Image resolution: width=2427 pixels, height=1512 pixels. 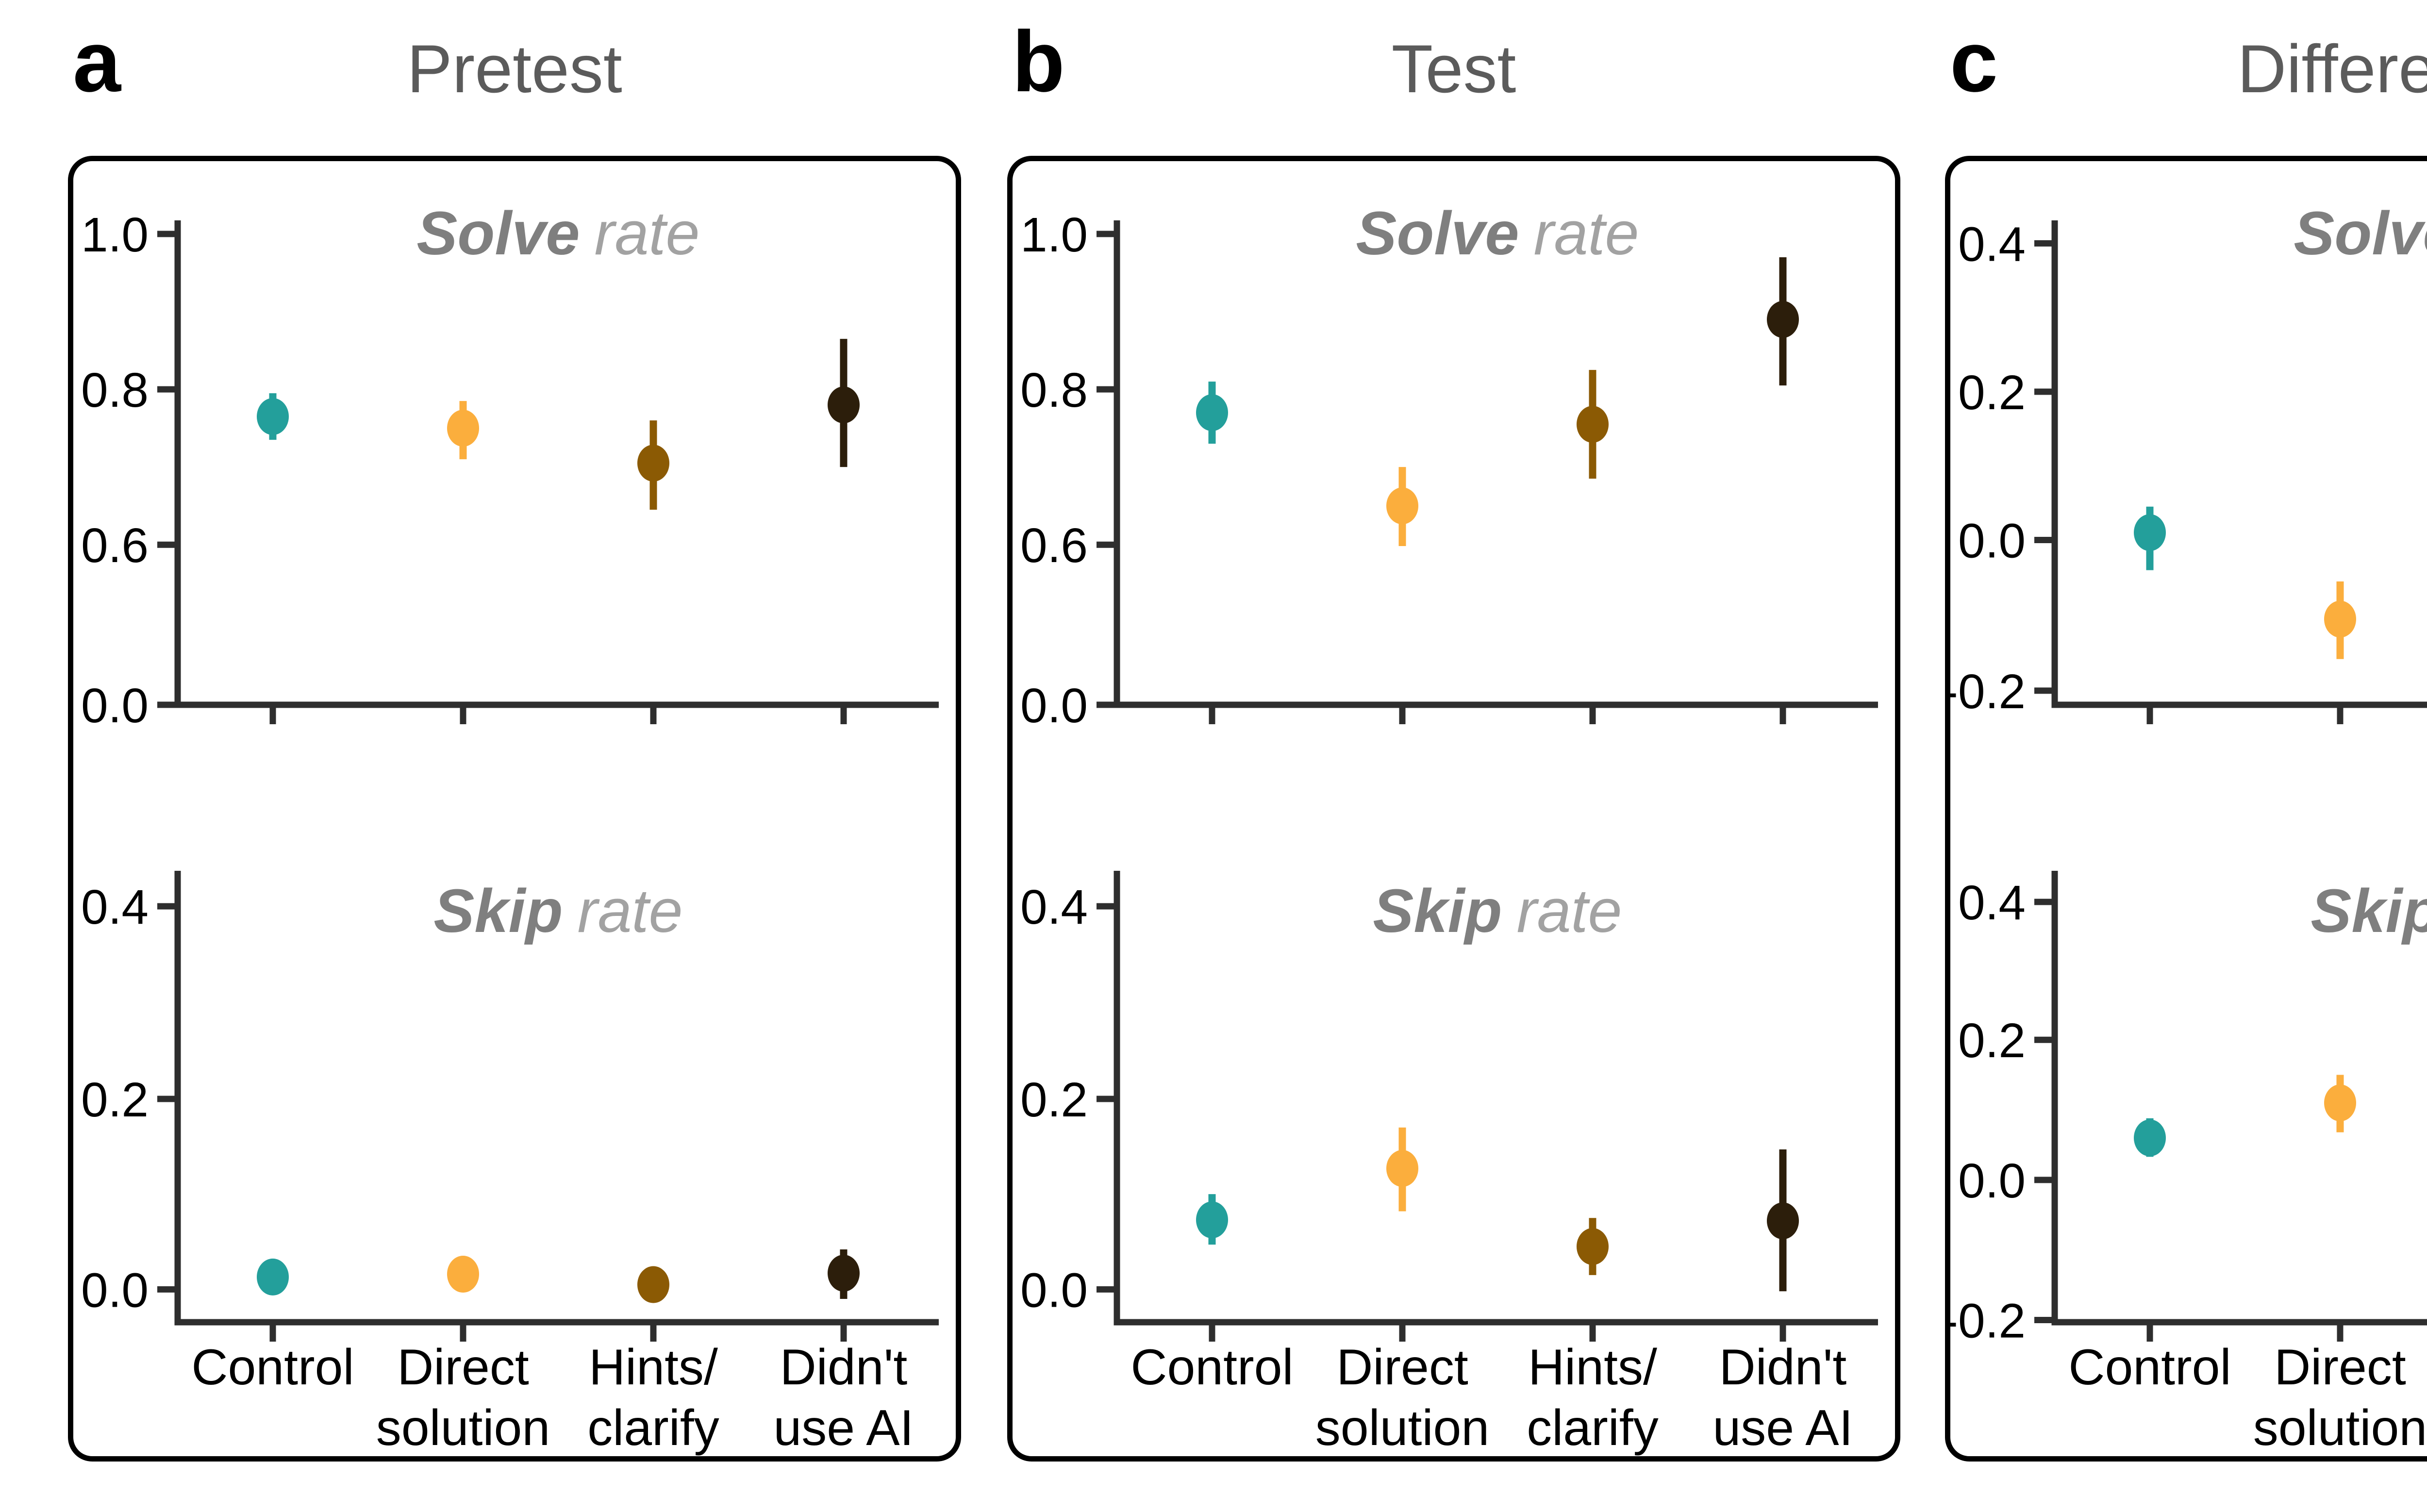 I want to click on panel-title-pretest: Pretest, so click(x=514, y=69).